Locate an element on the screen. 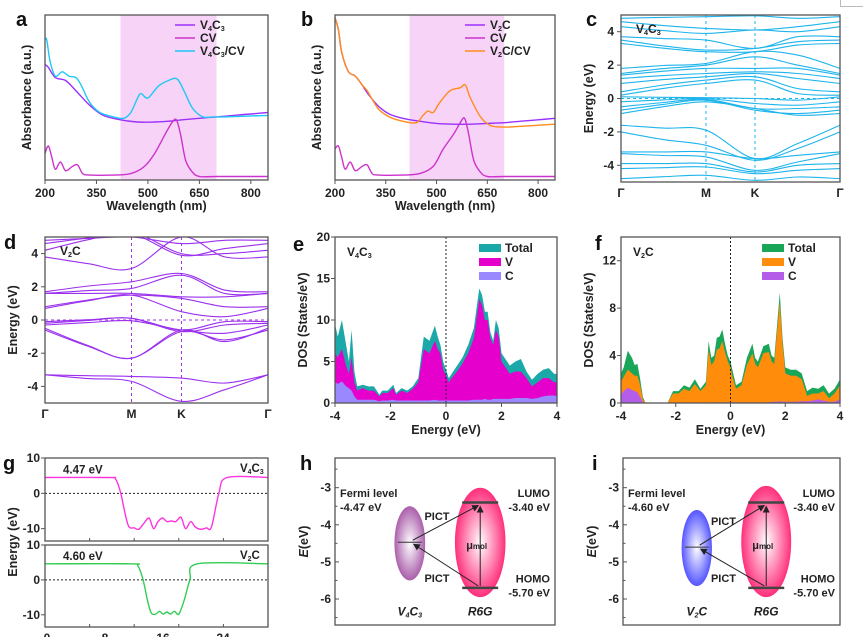 The height and width of the screenshot is (637, 863). homo-label: HOMO is located at coordinates (818, 579).